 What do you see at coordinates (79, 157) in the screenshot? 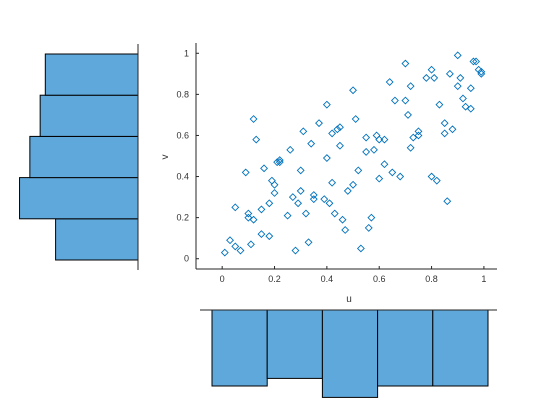
I see `side-histogram` at bounding box center [79, 157].